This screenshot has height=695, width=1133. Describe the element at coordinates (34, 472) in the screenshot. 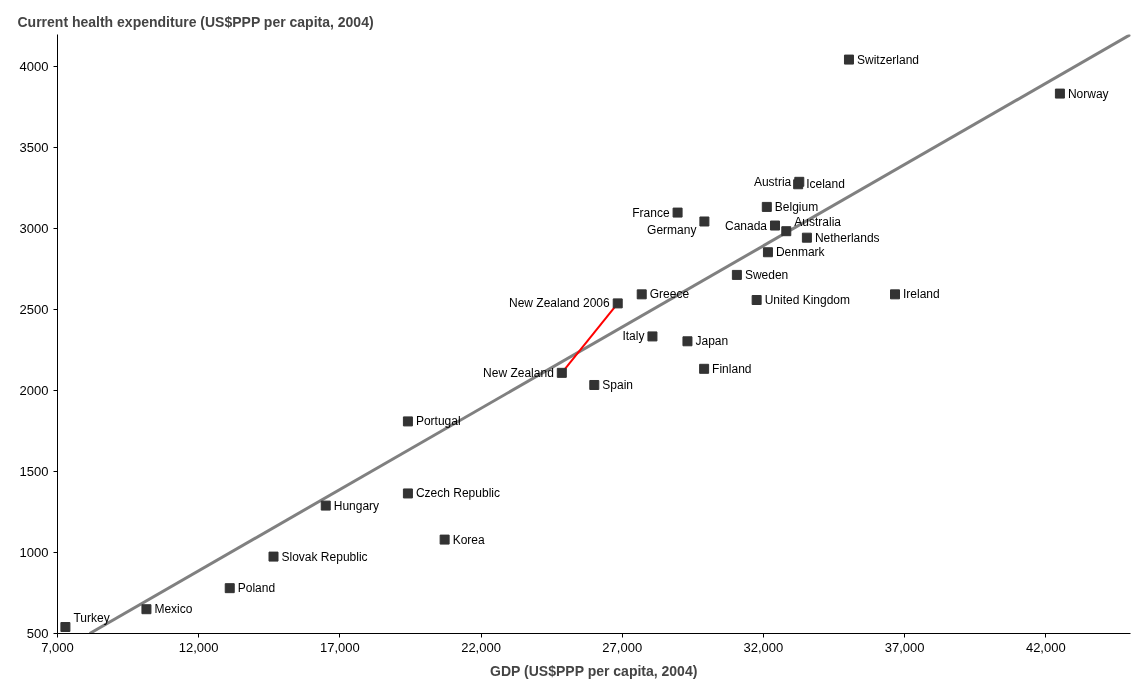

I see `y-tick-label: 1500` at that location.